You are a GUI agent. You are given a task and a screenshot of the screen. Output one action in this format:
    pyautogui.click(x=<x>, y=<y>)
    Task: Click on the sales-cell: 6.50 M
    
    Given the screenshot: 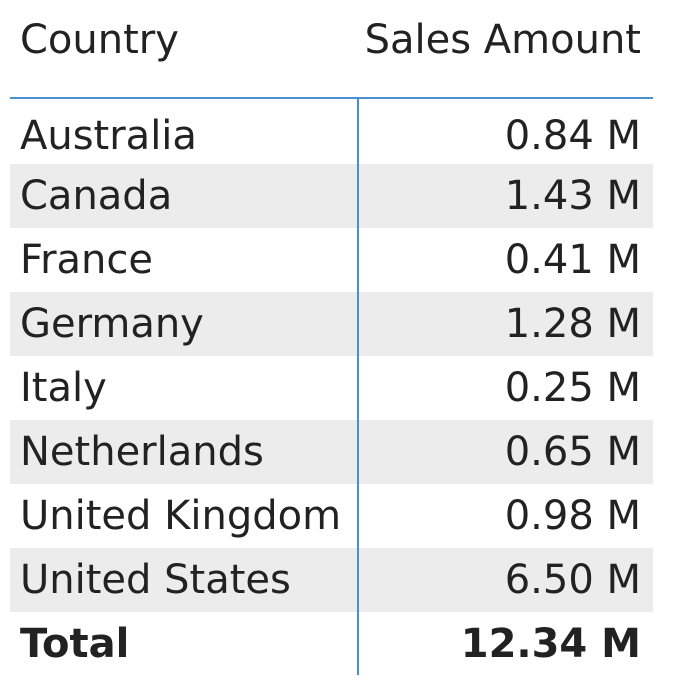 What is the action you would take?
    pyautogui.click(x=572, y=580)
    